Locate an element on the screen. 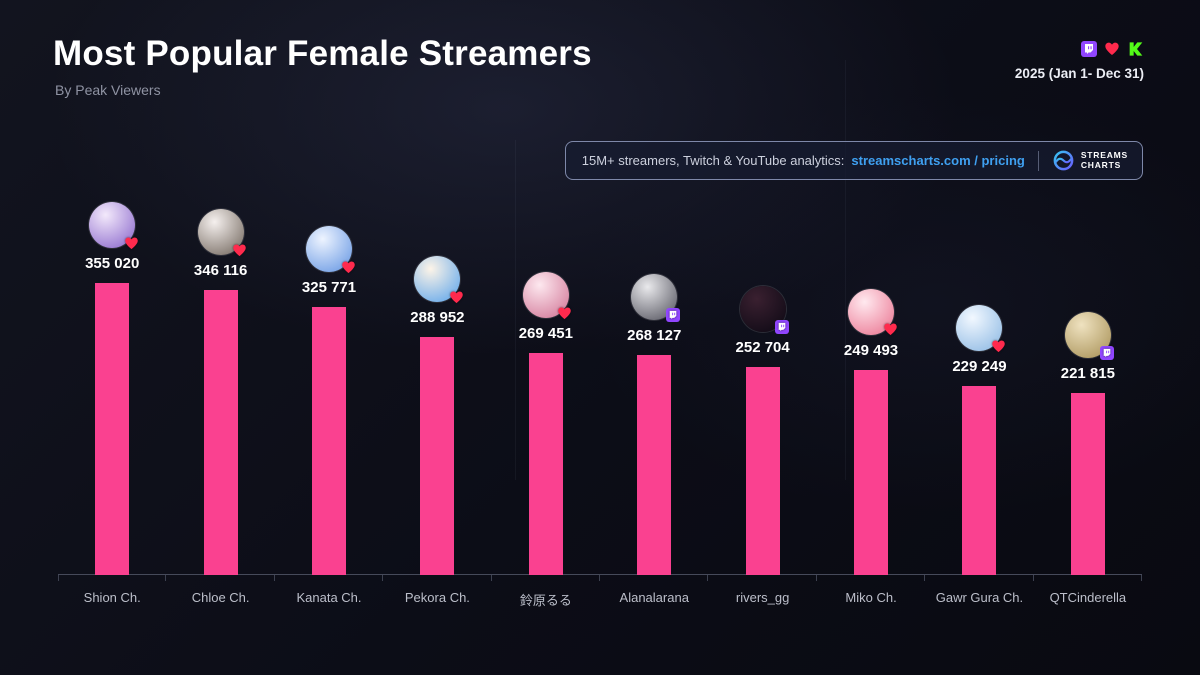 The height and width of the screenshot is (675, 1200). subtitle: By Peak Viewers is located at coordinates (108, 90).